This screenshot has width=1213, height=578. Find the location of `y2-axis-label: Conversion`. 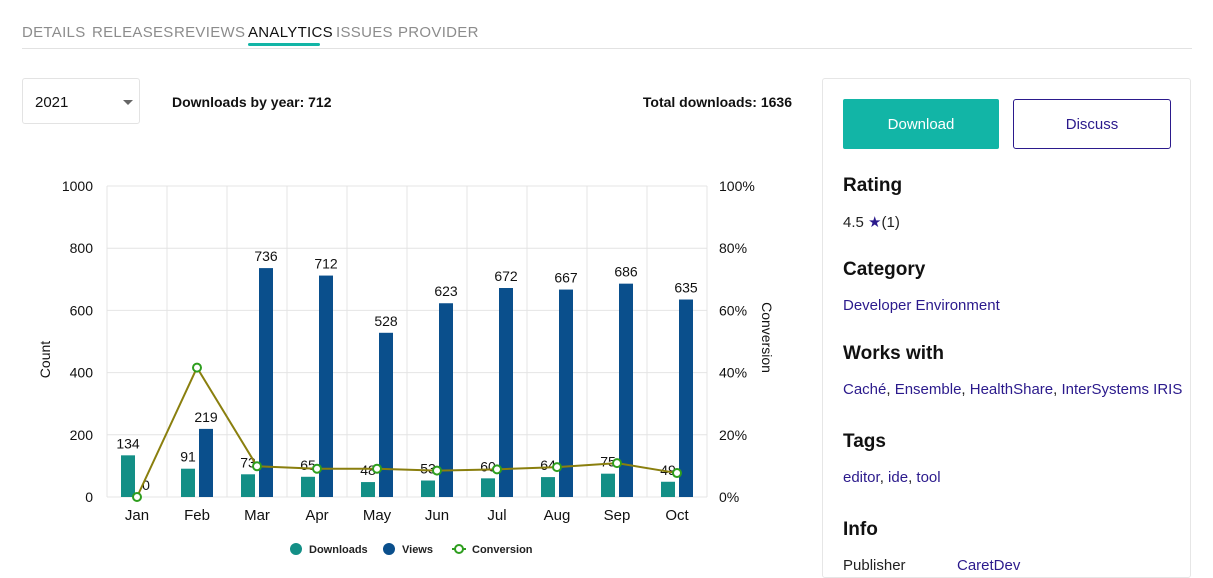

y2-axis-label: Conversion is located at coordinates (767, 337).